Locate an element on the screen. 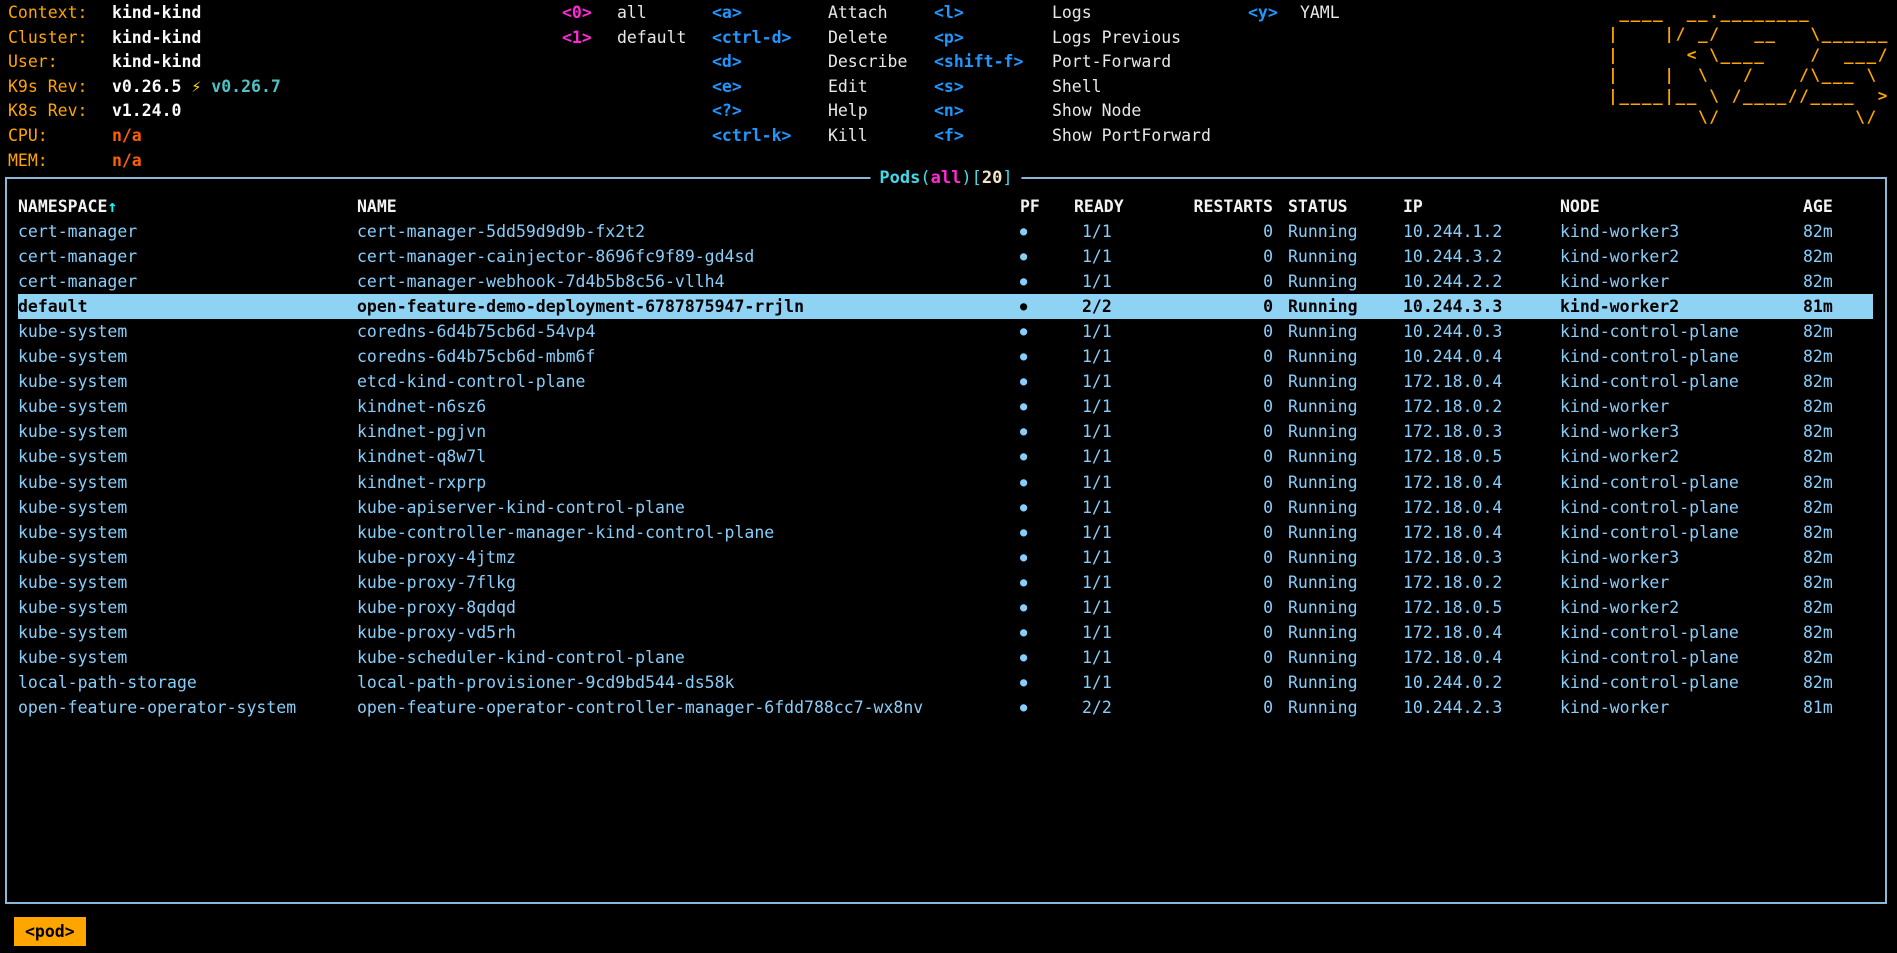 The height and width of the screenshot is (953, 1897). column-header-ready: READY is located at coordinates (1099, 206).